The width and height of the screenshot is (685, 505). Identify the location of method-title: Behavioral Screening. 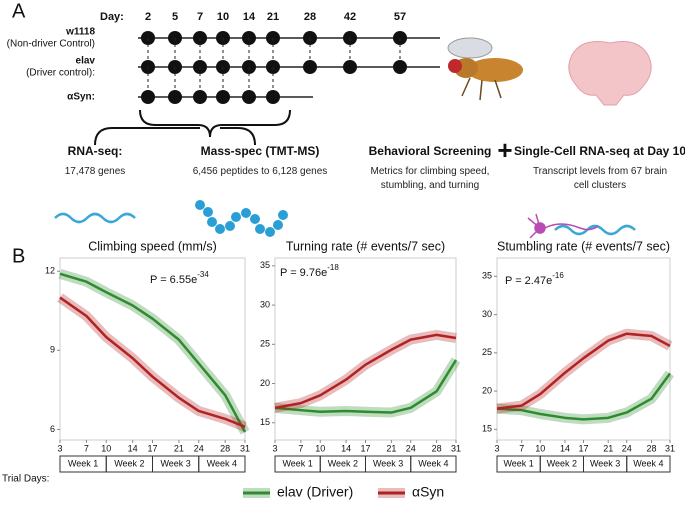
(430, 151).